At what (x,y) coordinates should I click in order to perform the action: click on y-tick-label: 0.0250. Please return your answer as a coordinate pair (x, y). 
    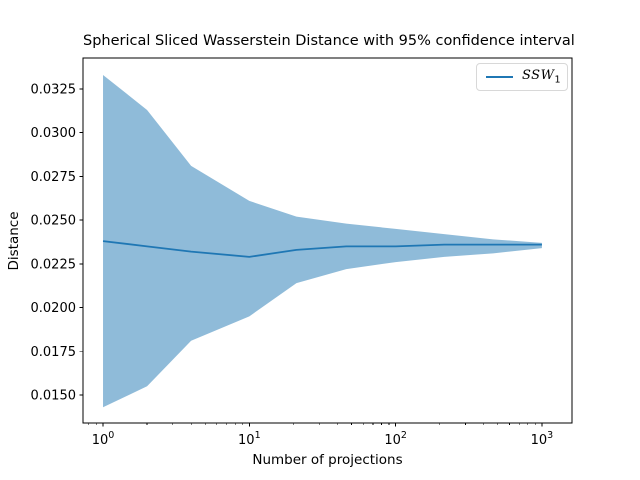
    Looking at the image, I should click on (54, 221).